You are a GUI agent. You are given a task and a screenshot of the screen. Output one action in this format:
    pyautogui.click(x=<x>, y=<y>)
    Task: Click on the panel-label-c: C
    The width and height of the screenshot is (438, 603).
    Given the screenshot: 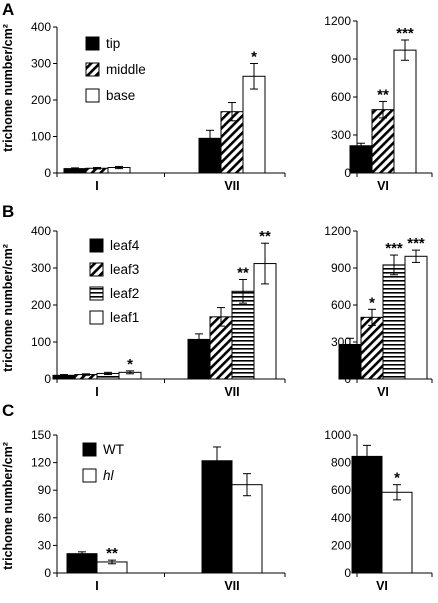 What is the action you would take?
    pyautogui.click(x=8, y=410)
    